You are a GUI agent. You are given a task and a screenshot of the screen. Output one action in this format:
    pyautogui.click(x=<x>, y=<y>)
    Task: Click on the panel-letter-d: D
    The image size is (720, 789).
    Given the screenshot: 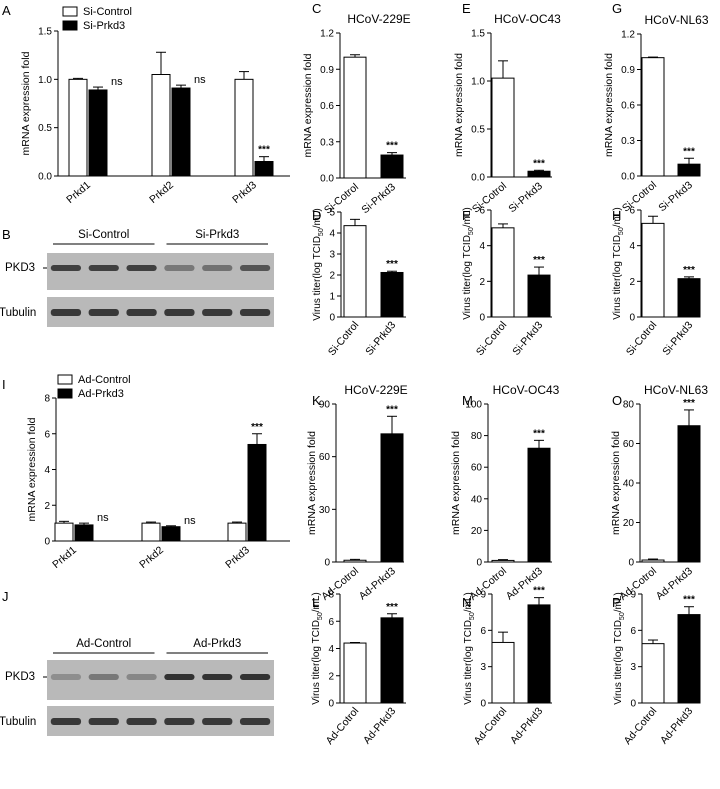 What is the action you would take?
    pyautogui.click(x=316, y=215)
    